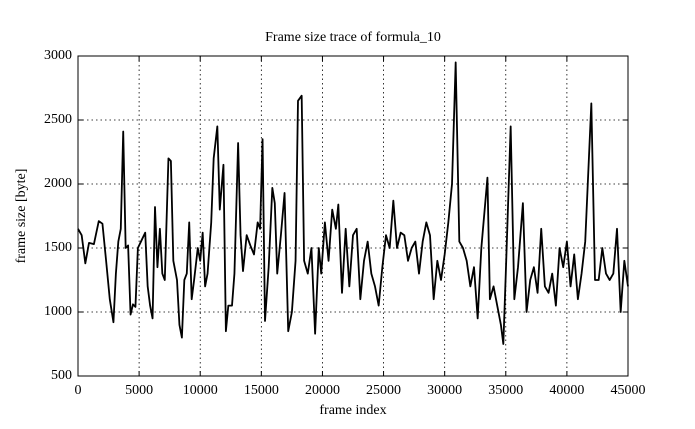 The height and width of the screenshot is (429, 695). What do you see at coordinates (566, 390) in the screenshot?
I see `x-tick-label: 40000` at bounding box center [566, 390].